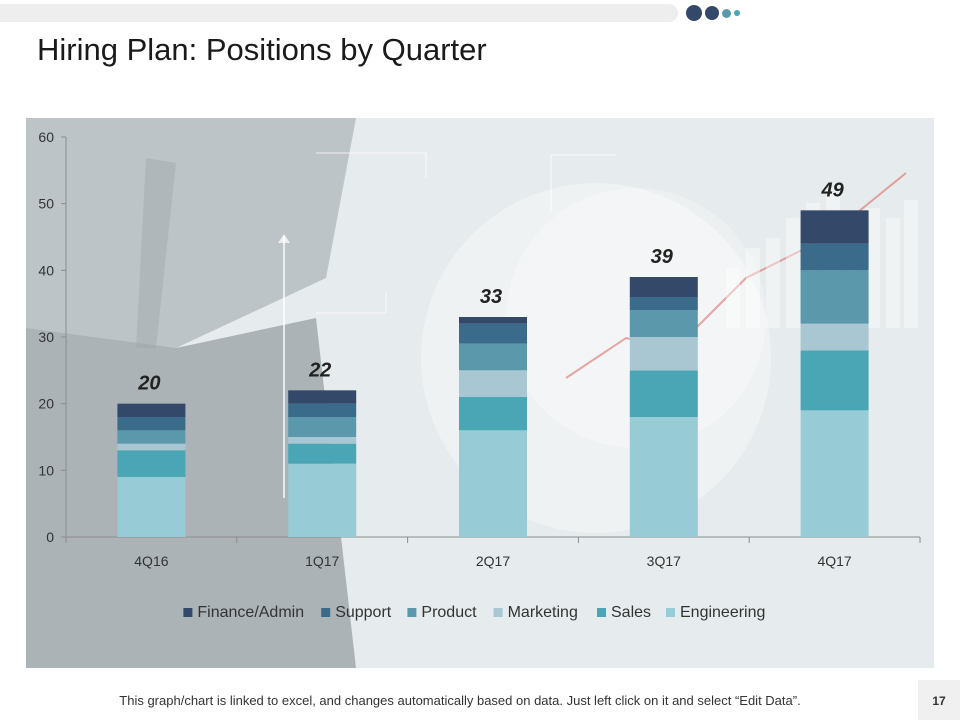  What do you see at coordinates (319, 370) in the screenshot?
I see `total-data-label: 22` at bounding box center [319, 370].